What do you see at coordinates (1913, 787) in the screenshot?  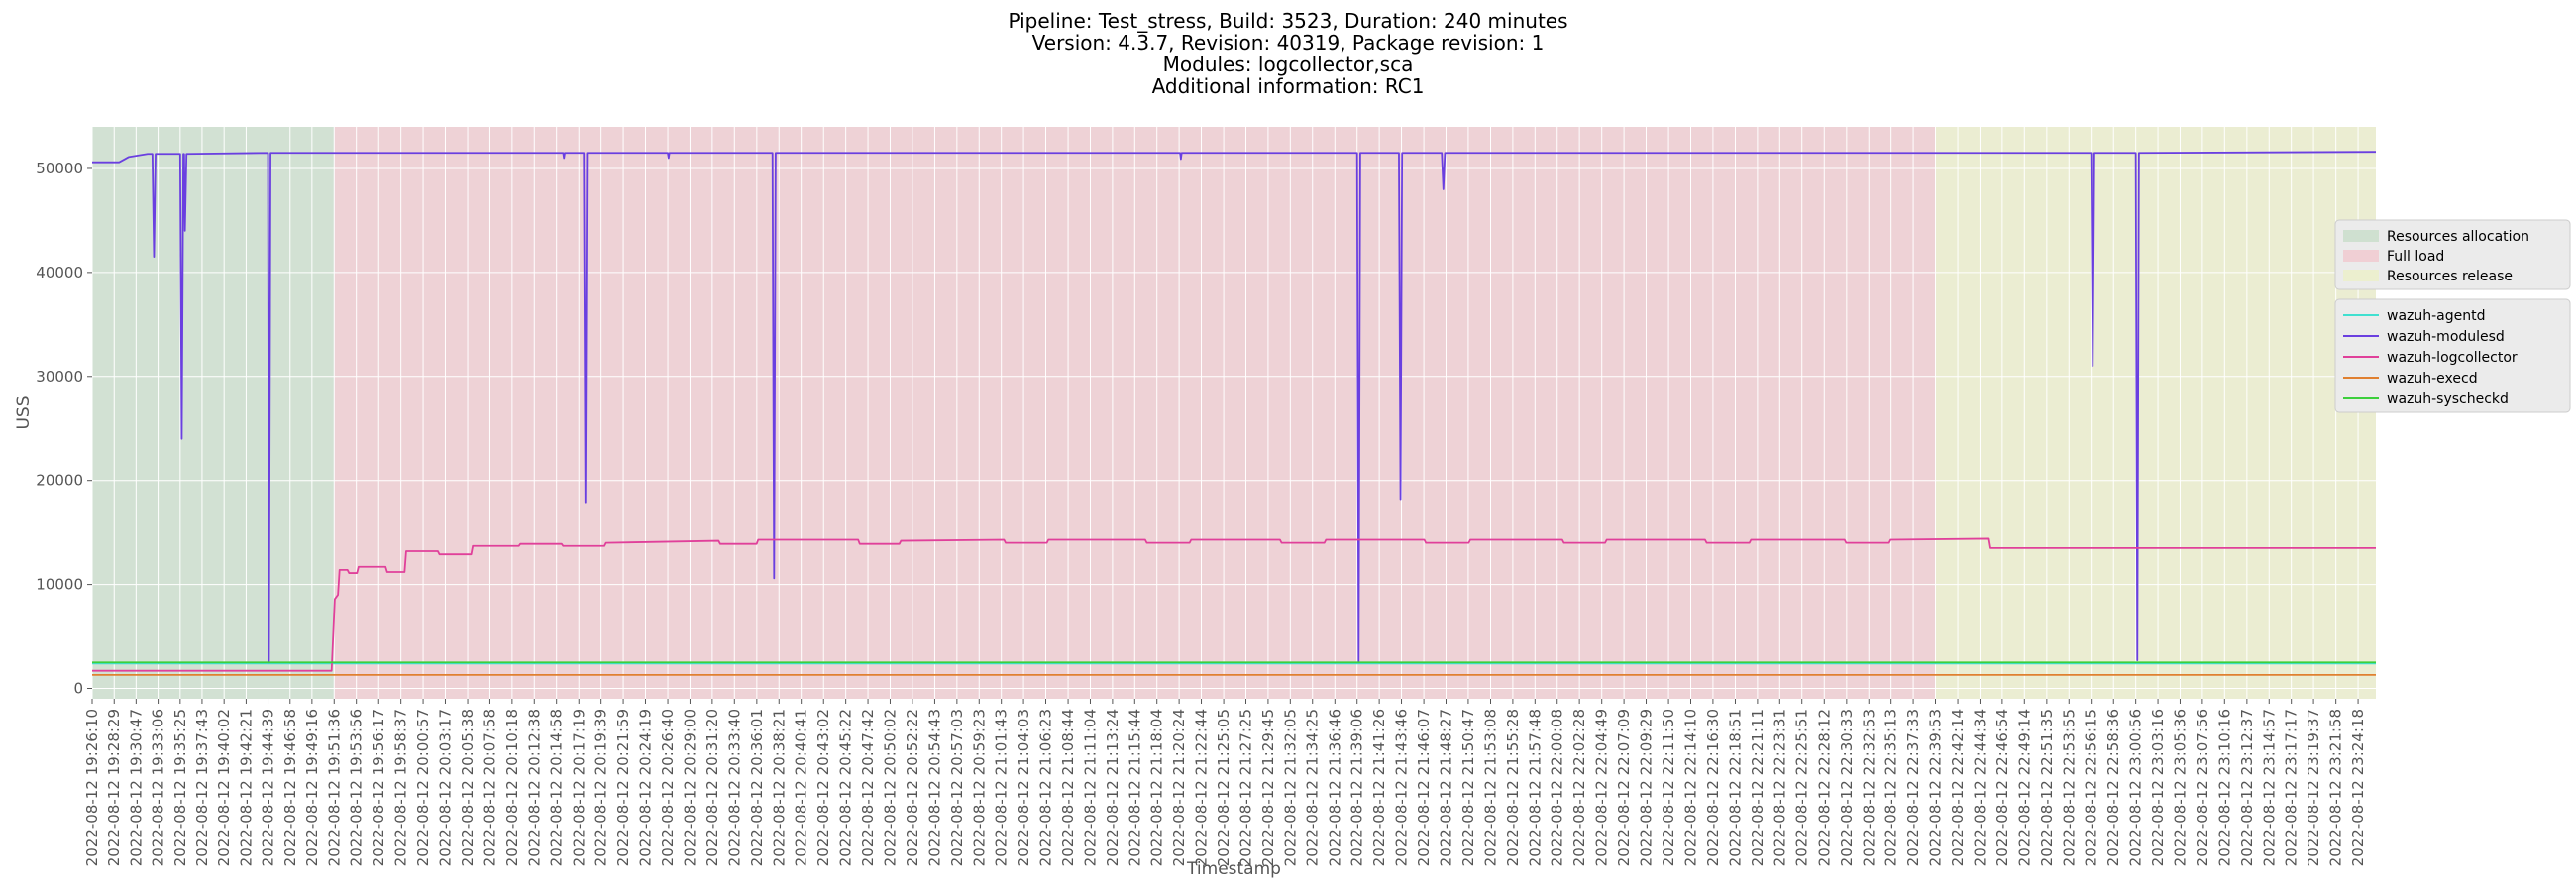 I see `x-tick-label: 2022-08-12 22:37:33` at bounding box center [1913, 787].